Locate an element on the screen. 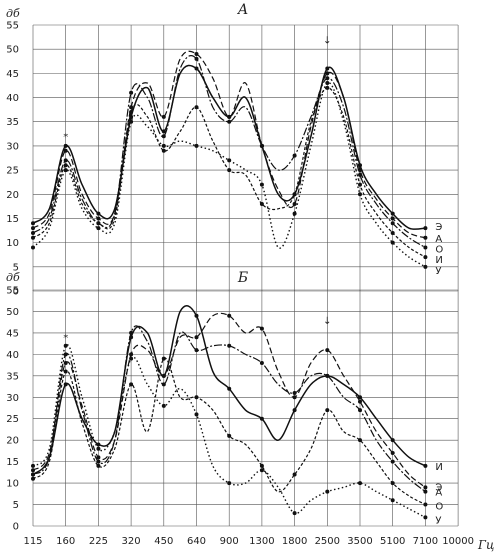 Image resolution: width=496 pixels, height=554 pixels. x-tick-label: 115 is located at coordinates (32, 541).